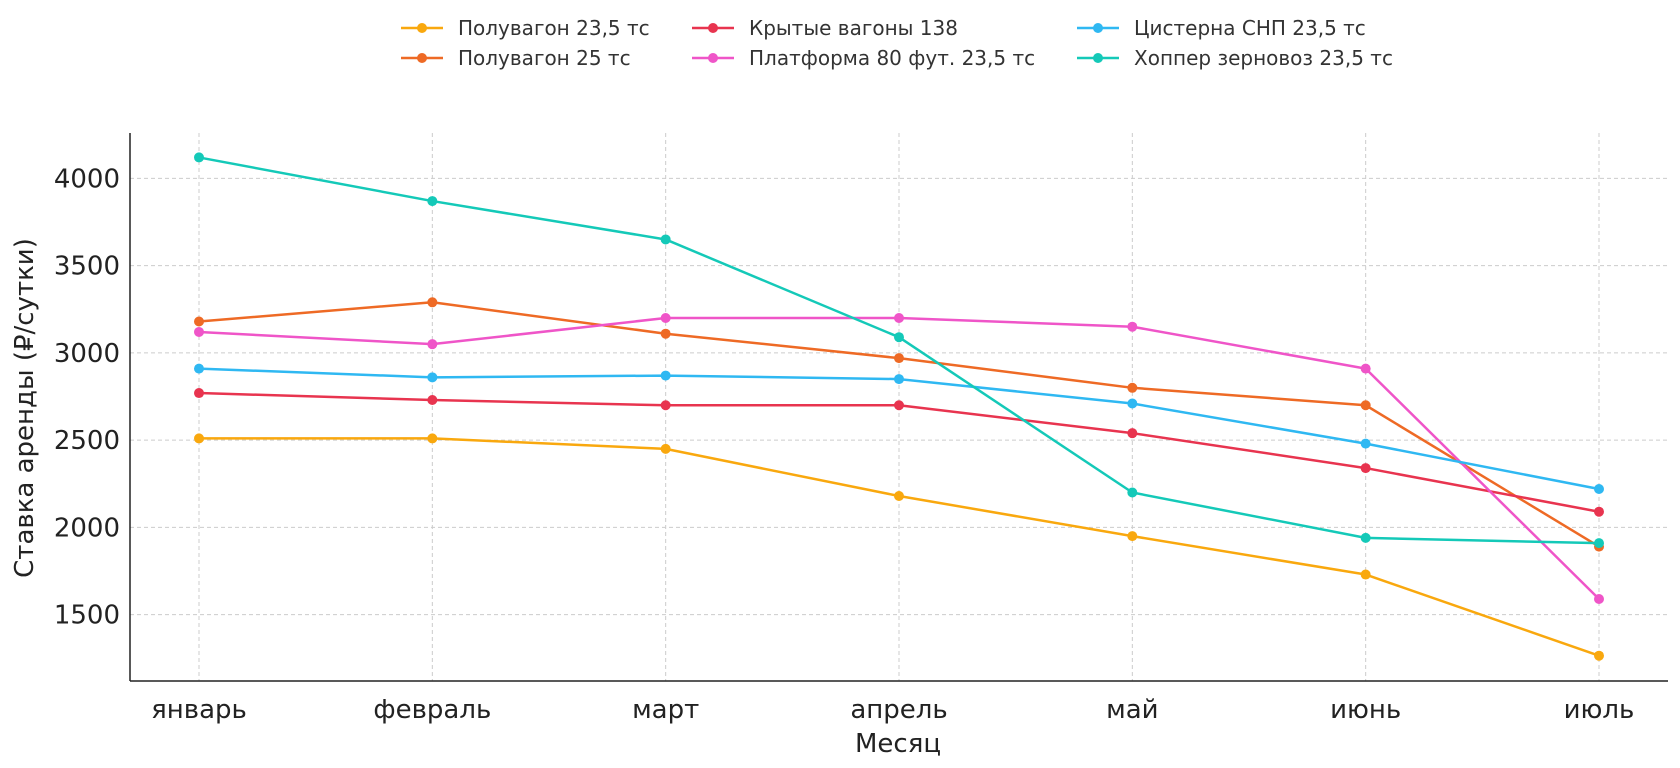 The height and width of the screenshot is (768, 1680). What do you see at coordinates (1263, 58) in the screenshot?
I see `legend-label: Хоппер зерновоз 23,5 тс` at bounding box center [1263, 58].